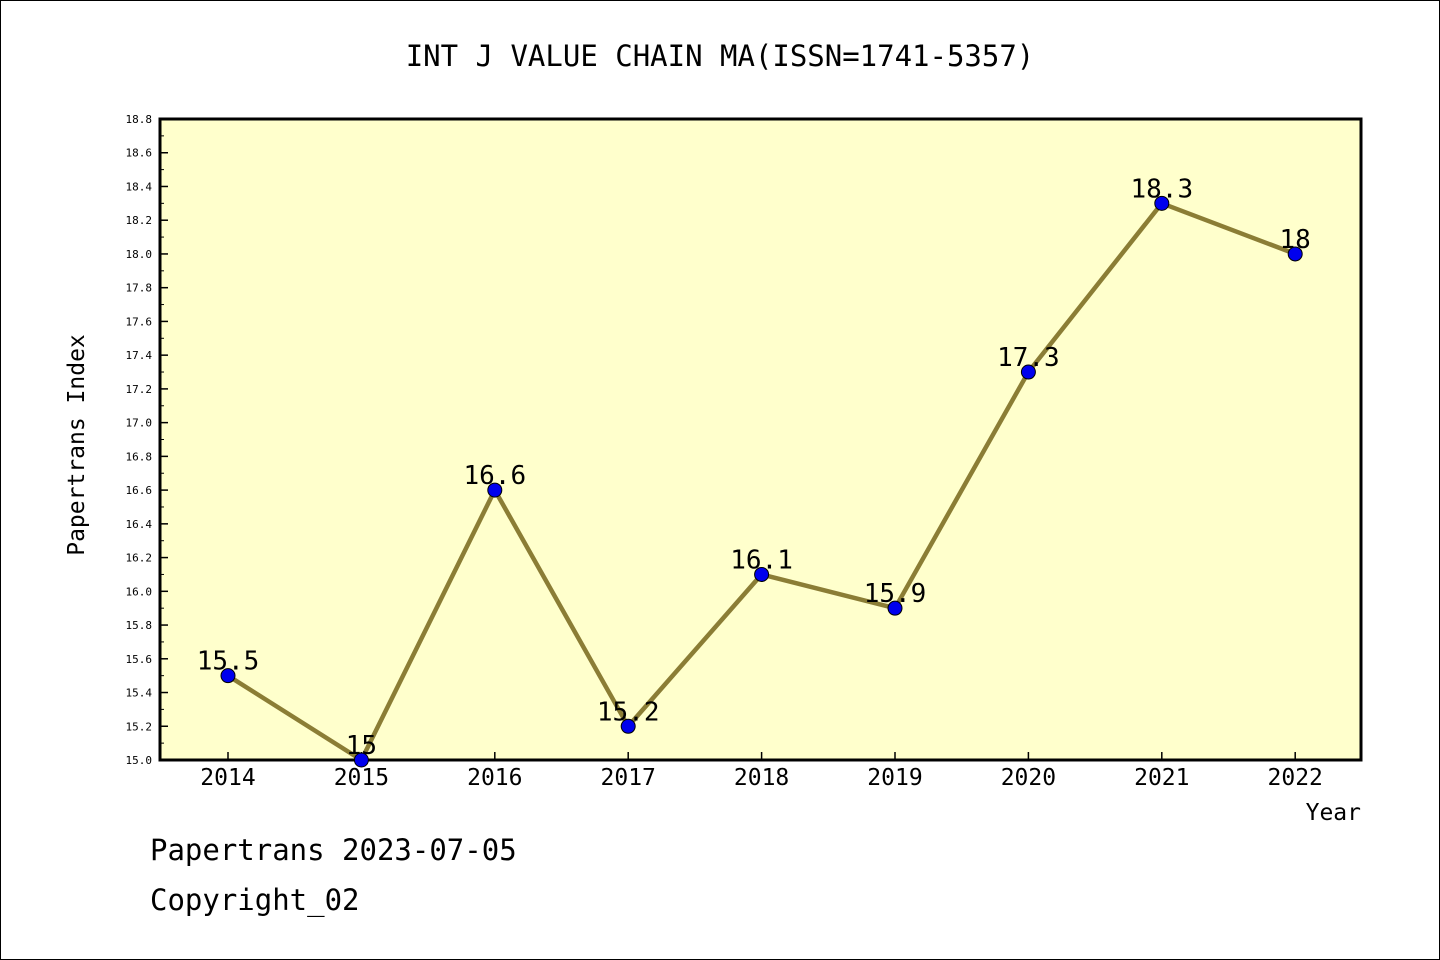  Describe the element at coordinates (139, 659) in the screenshot. I see `y-tick-label: 15.6` at that location.